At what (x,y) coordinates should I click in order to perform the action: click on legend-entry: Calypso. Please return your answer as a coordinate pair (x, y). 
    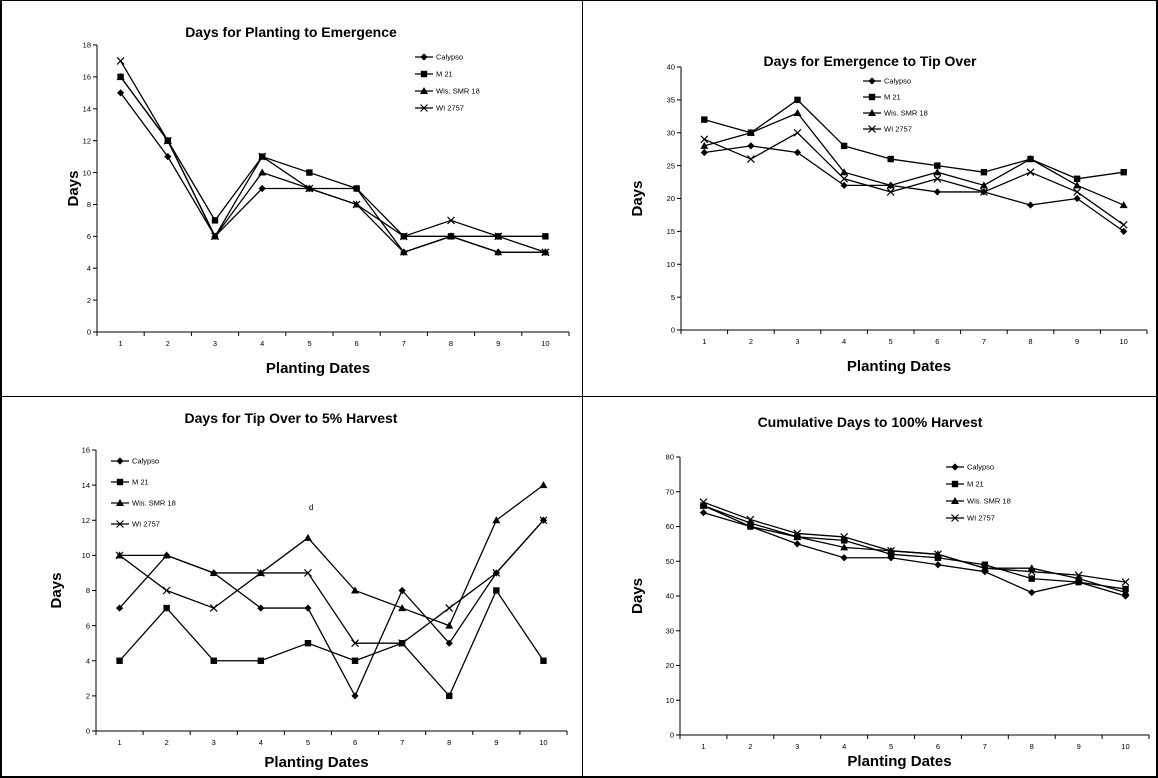
    Looking at the image, I should click on (887, 81).